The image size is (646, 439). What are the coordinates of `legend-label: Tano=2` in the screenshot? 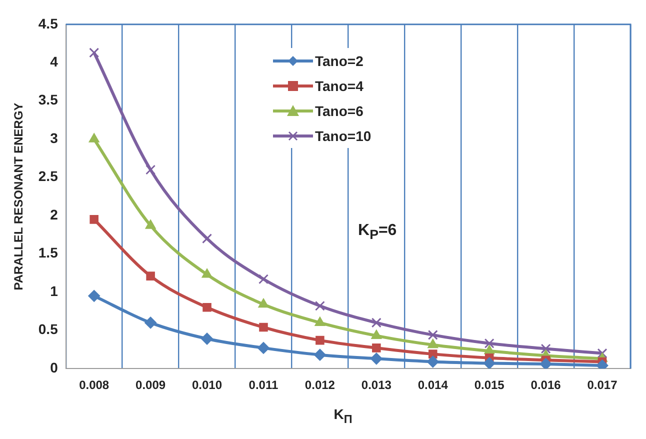 It's located at (339, 60).